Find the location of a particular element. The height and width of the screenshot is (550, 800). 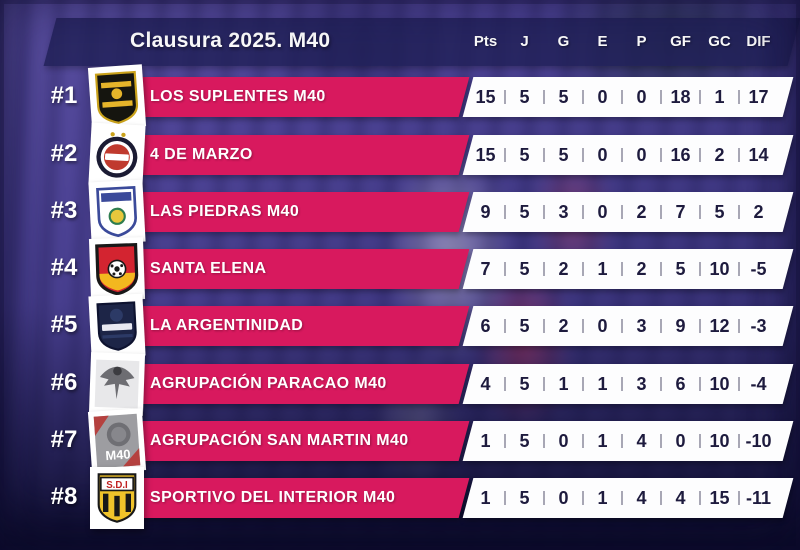

stat-value: 12 is located at coordinates (719, 326).